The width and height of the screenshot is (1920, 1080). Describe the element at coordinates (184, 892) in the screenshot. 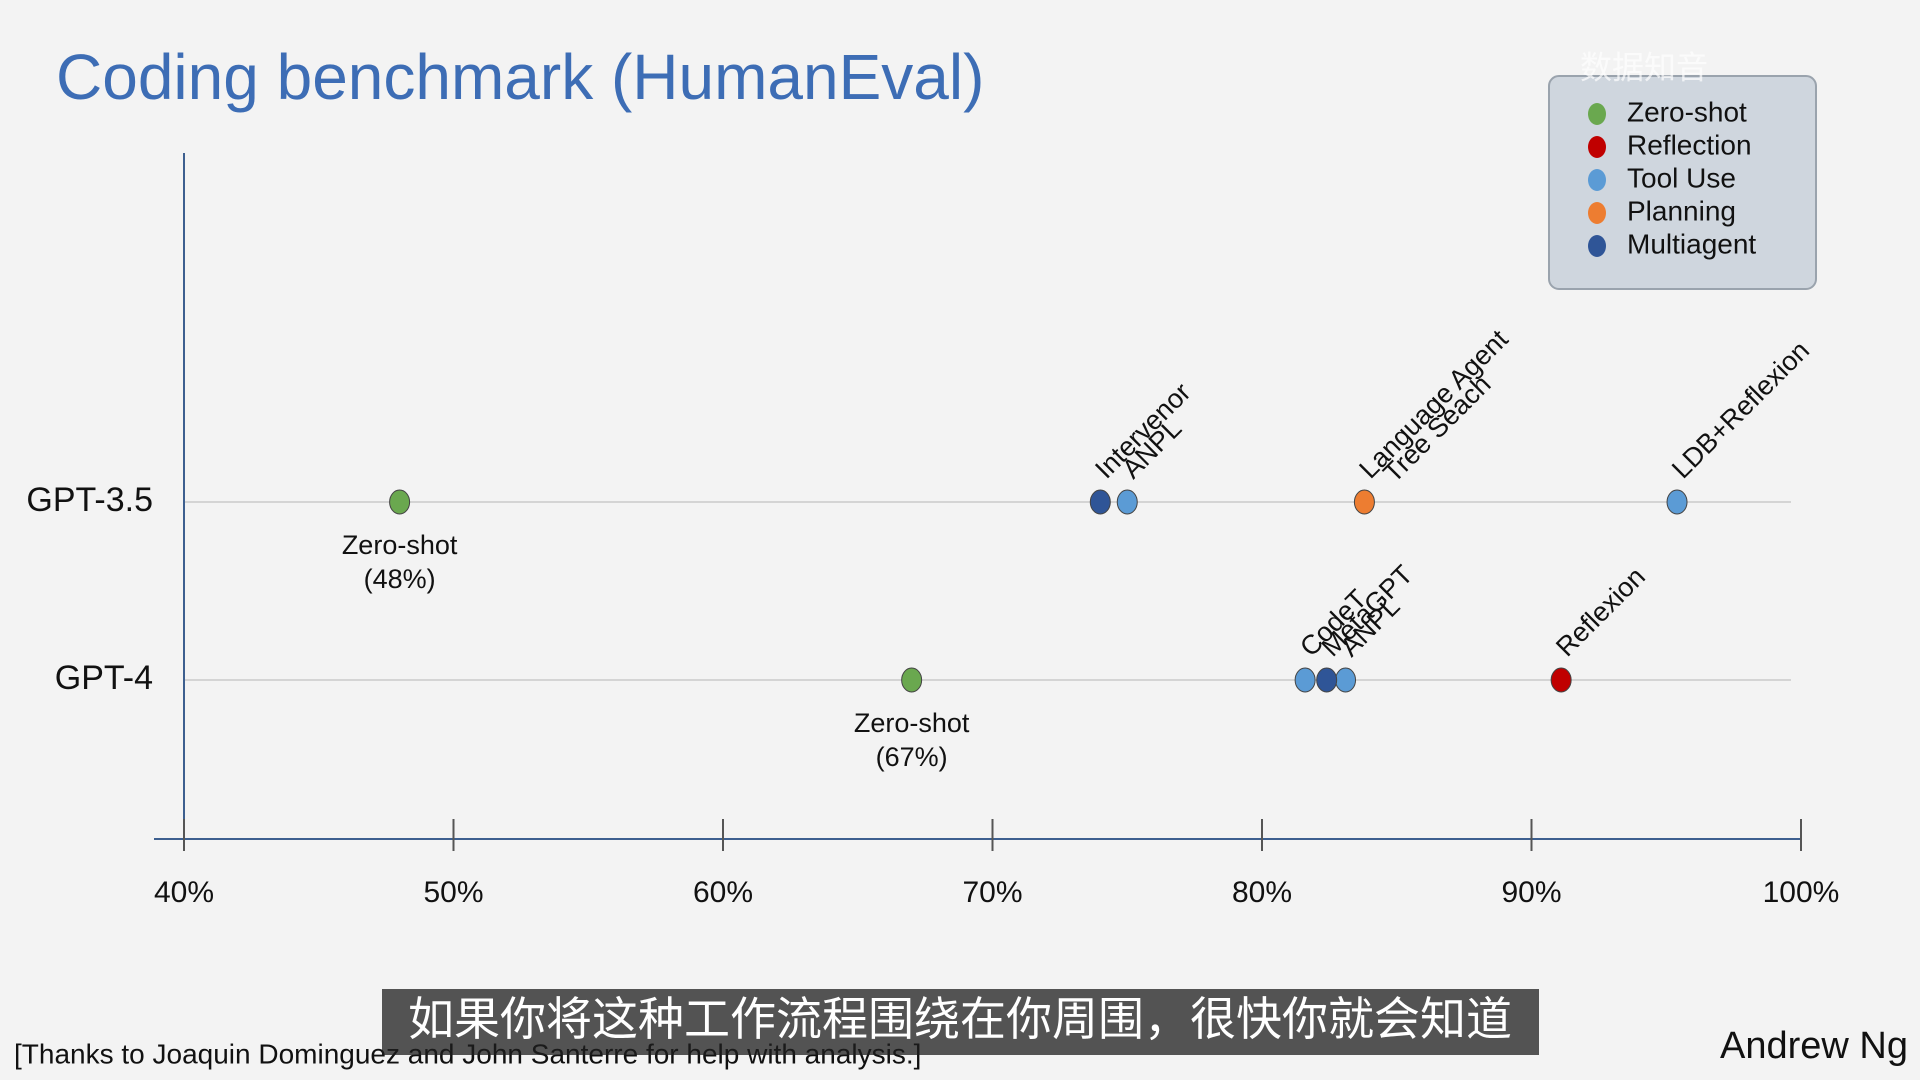

I see `x-tick-label: 40%` at that location.